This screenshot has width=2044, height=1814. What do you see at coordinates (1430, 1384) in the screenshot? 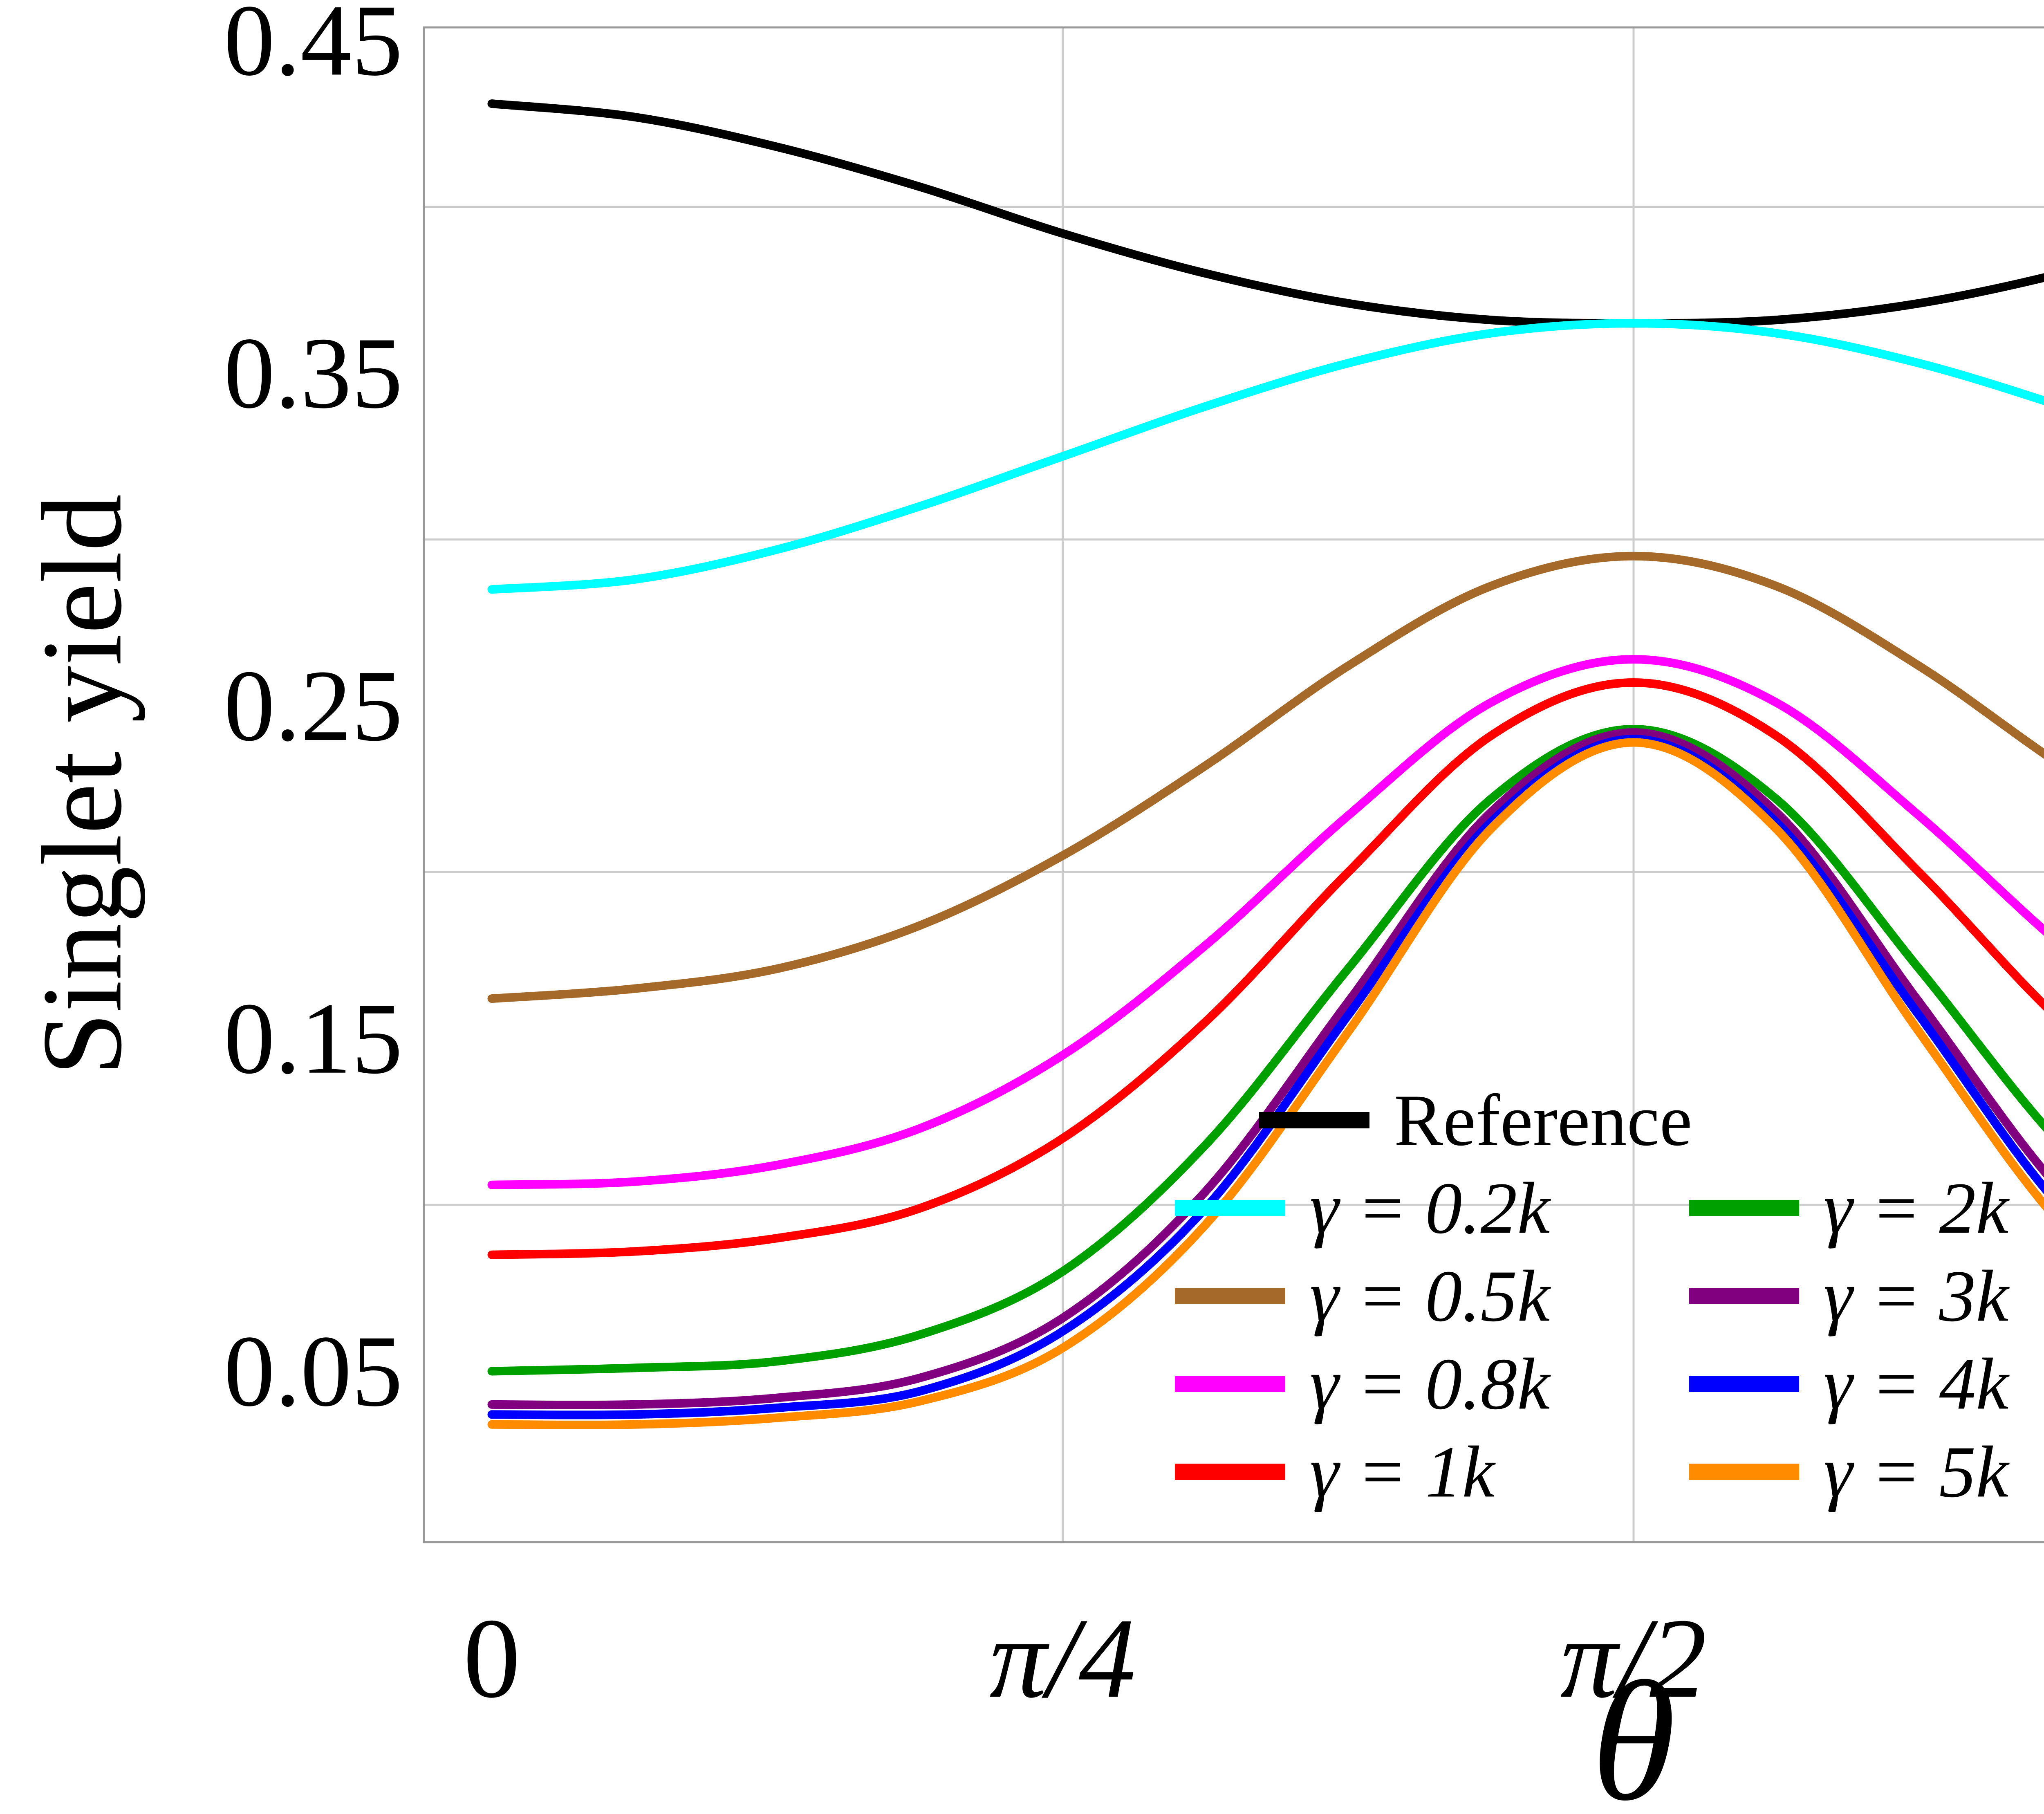
I see `legend-label-gamma-0-8k: γ = 0.8k` at bounding box center [1430, 1384].